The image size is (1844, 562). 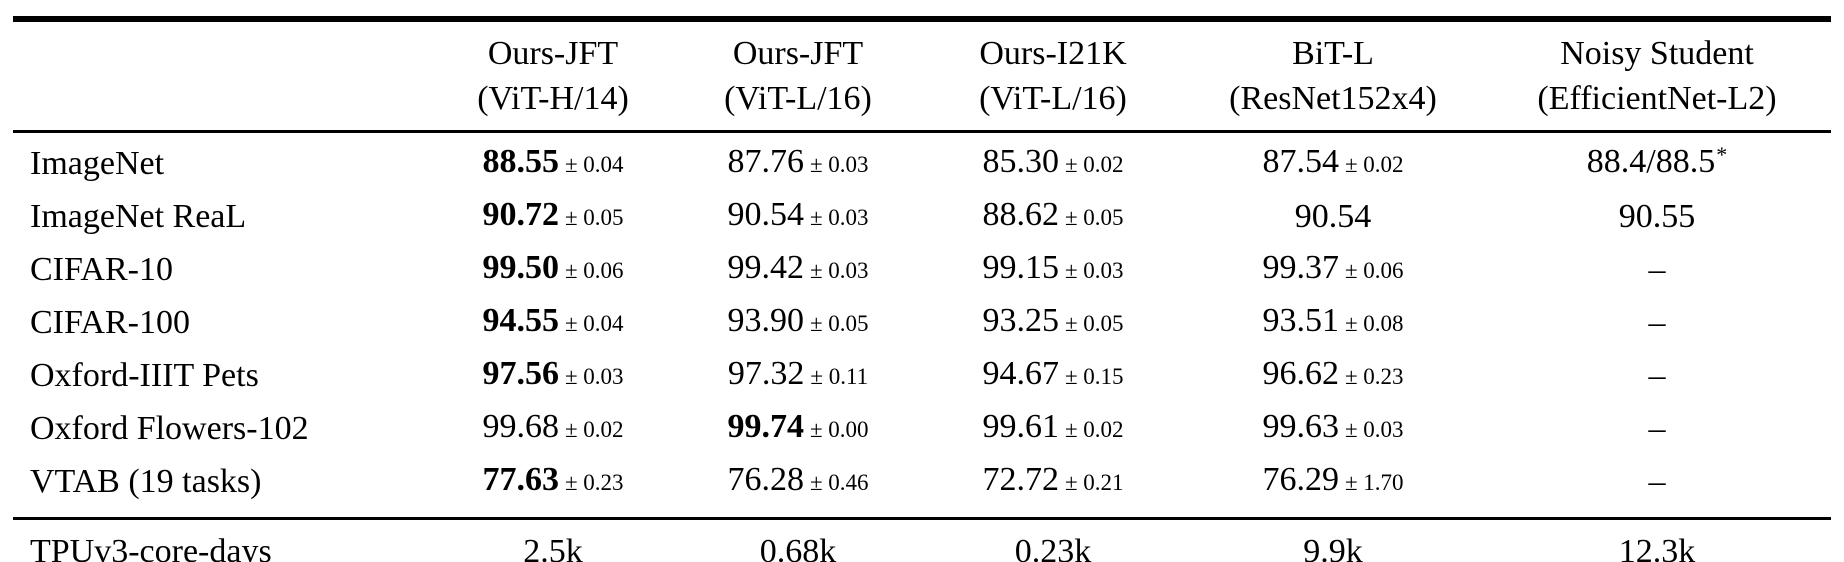 I want to click on value-cell: 87.76 ± 0.03, so click(x=798, y=161).